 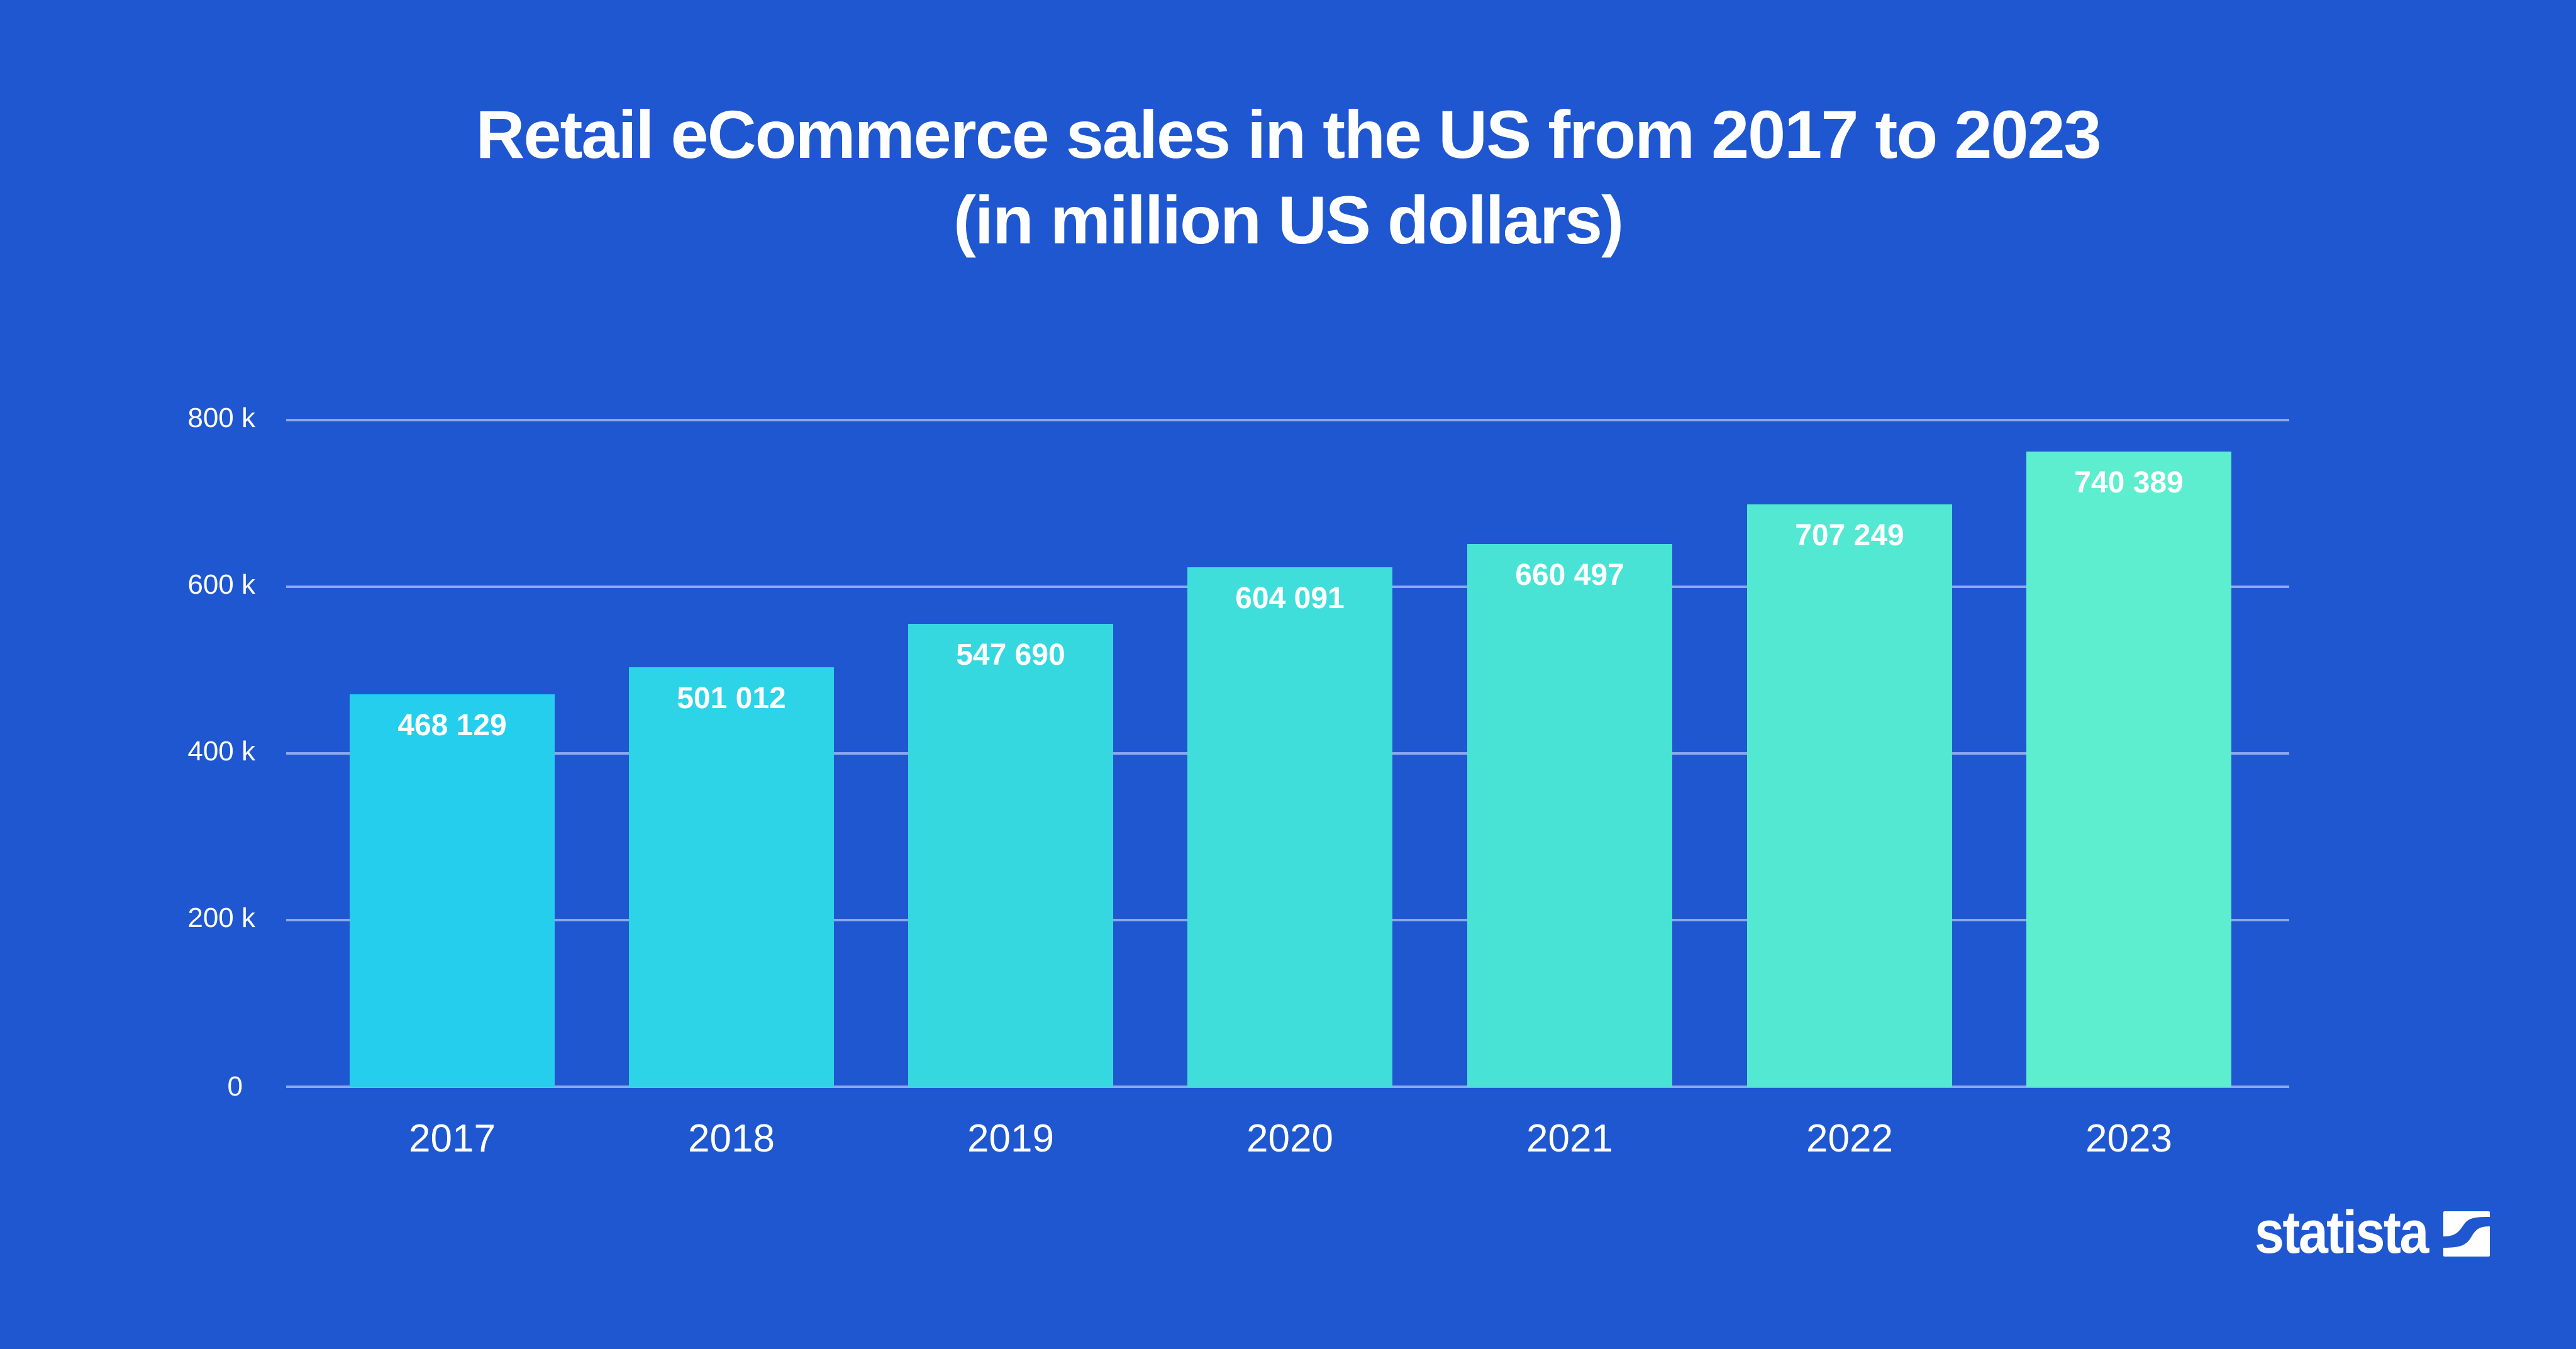 I want to click on gridline-0-baseline, so click(x=1287, y=1086).